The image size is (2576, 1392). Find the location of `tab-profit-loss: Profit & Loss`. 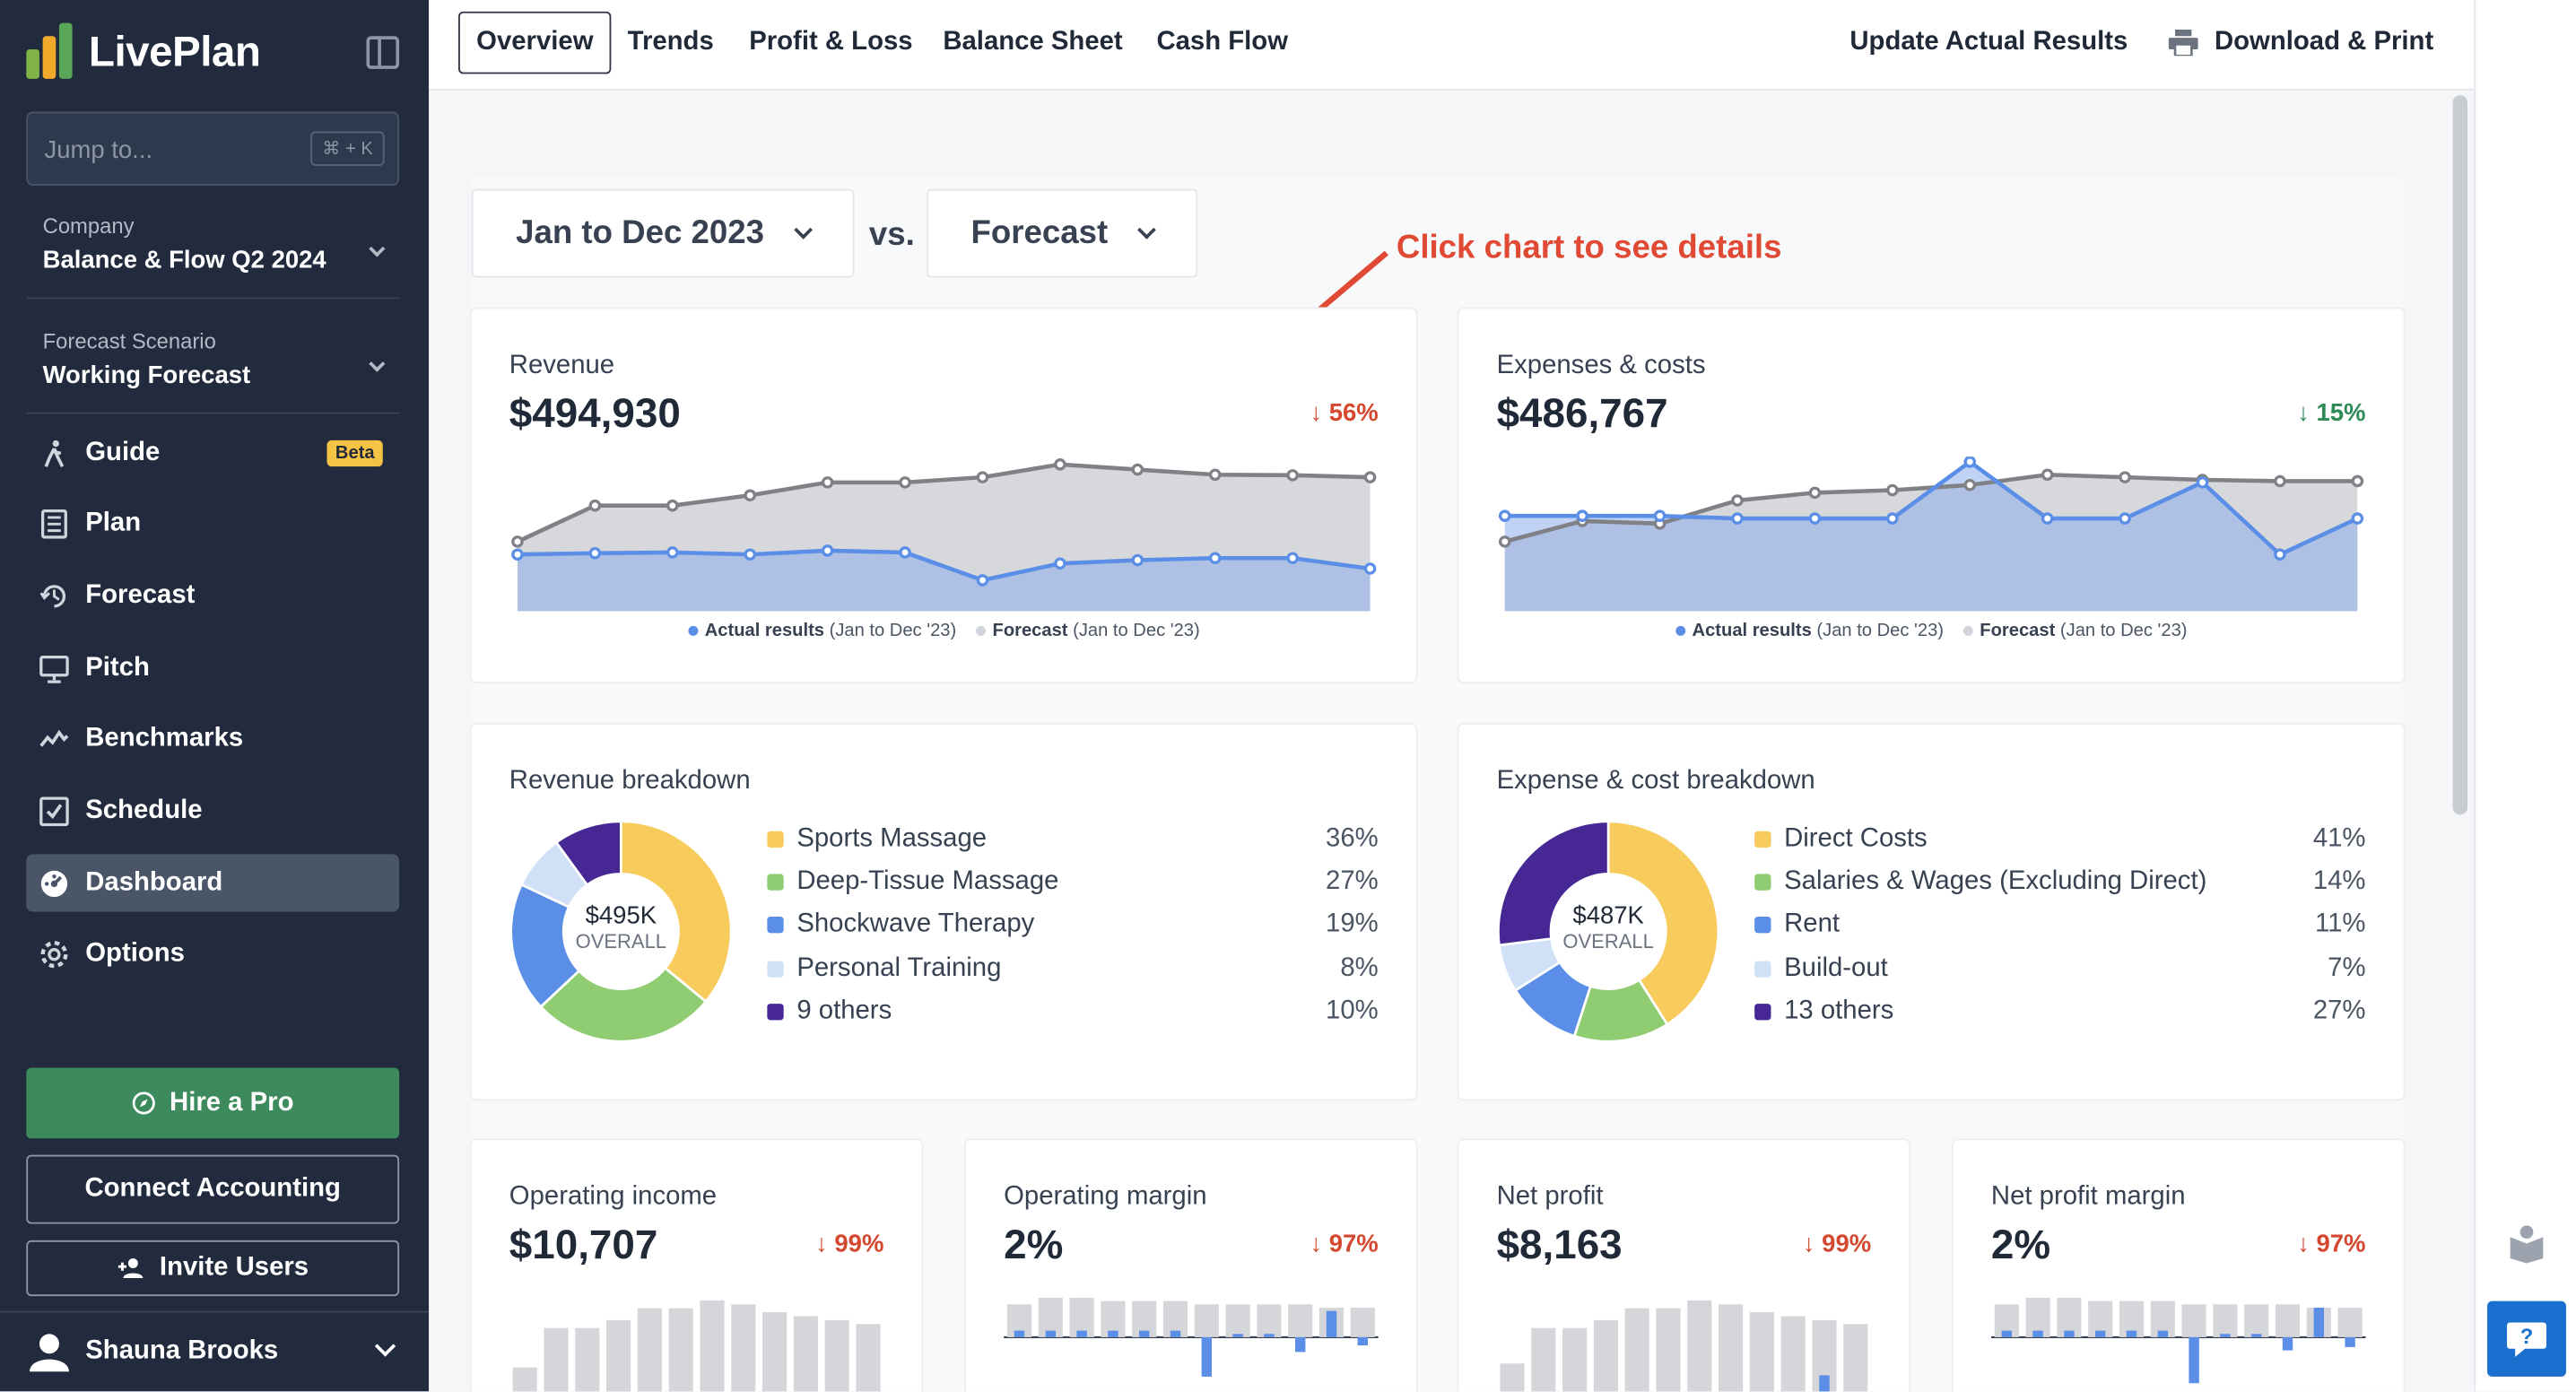

tab-profit-loss: Profit & Loss is located at coordinates (831, 43).